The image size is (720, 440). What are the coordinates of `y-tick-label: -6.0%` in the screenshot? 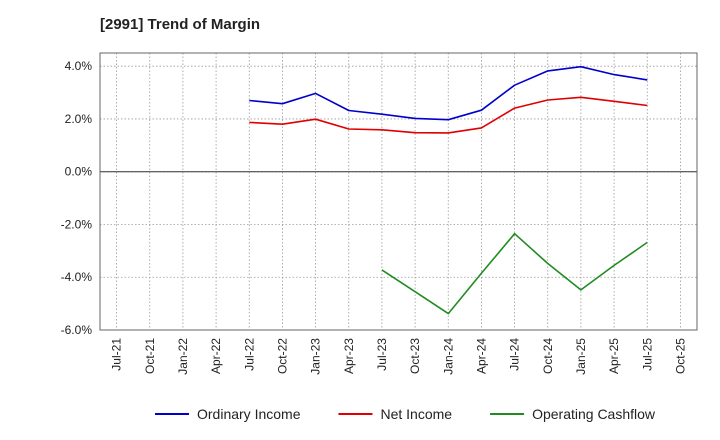 It's located at (77, 330).